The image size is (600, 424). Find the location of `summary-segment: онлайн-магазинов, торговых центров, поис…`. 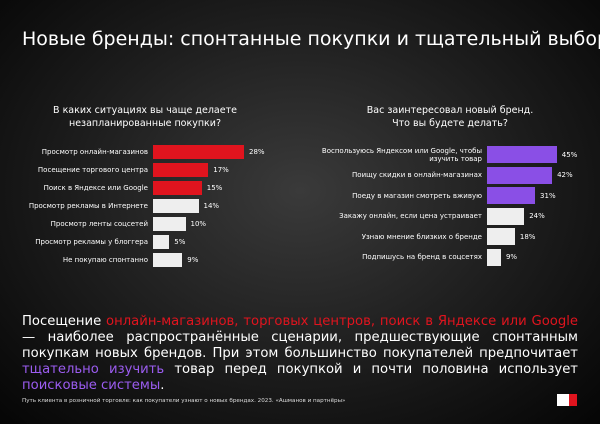

summary-segment: онлайн-магазинов, торговых центров, поис… is located at coordinates (342, 321).